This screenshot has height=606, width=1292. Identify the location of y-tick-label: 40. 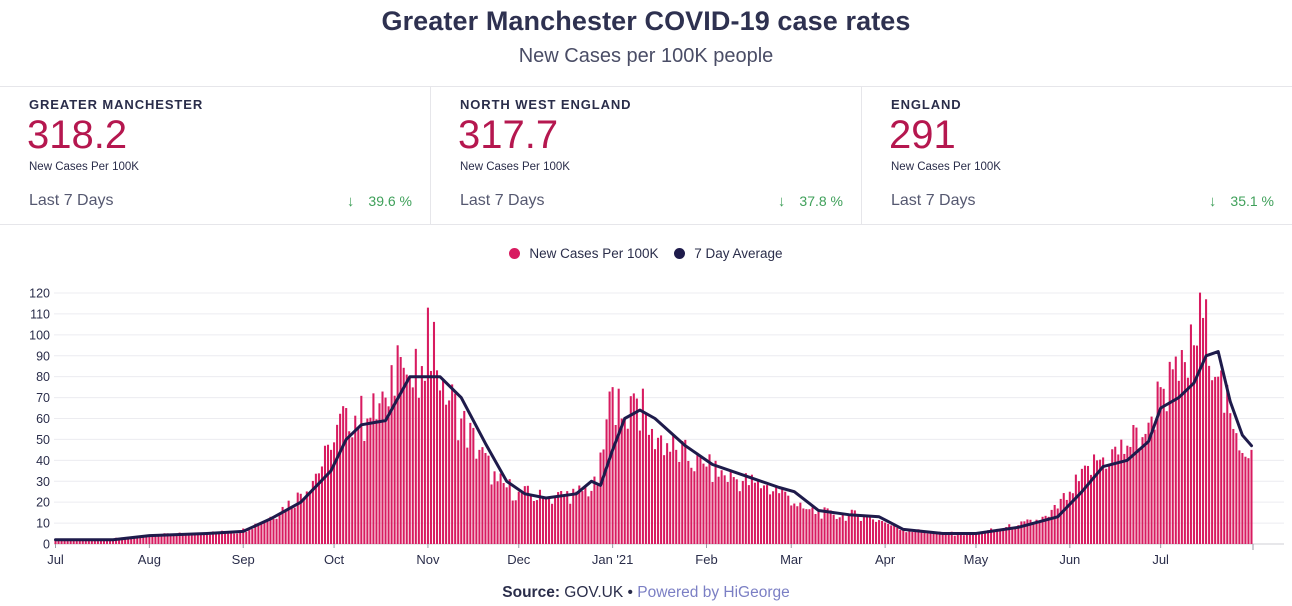
(43, 461).